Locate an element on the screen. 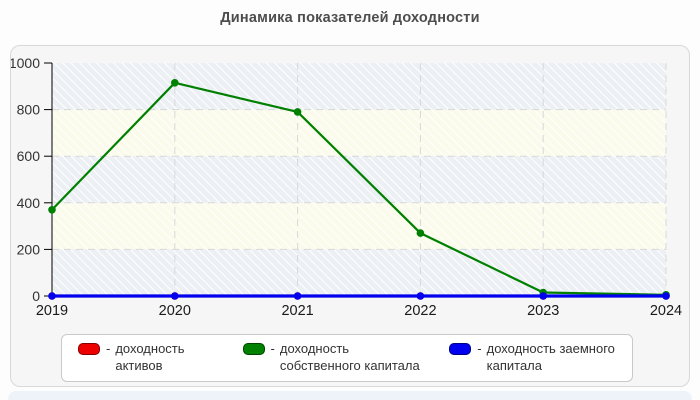 Image resolution: width=700 pixels, height=400 pixels. legend-label-assets: доходность активов is located at coordinates (150, 357).